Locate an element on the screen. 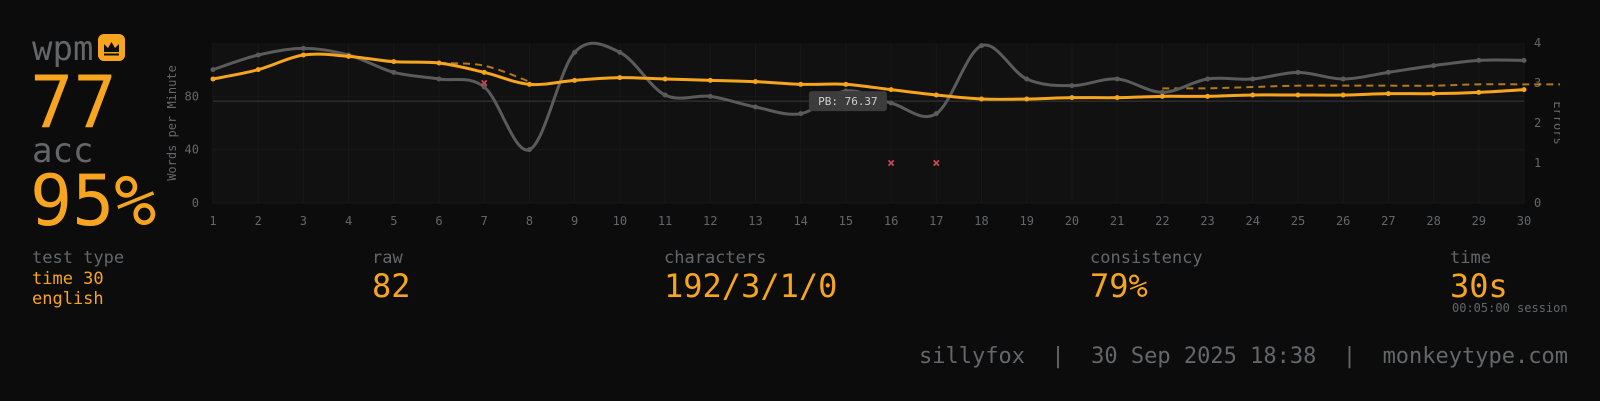 The height and width of the screenshot is (401, 1600). x-tick-label: 28 is located at coordinates (1433, 221).